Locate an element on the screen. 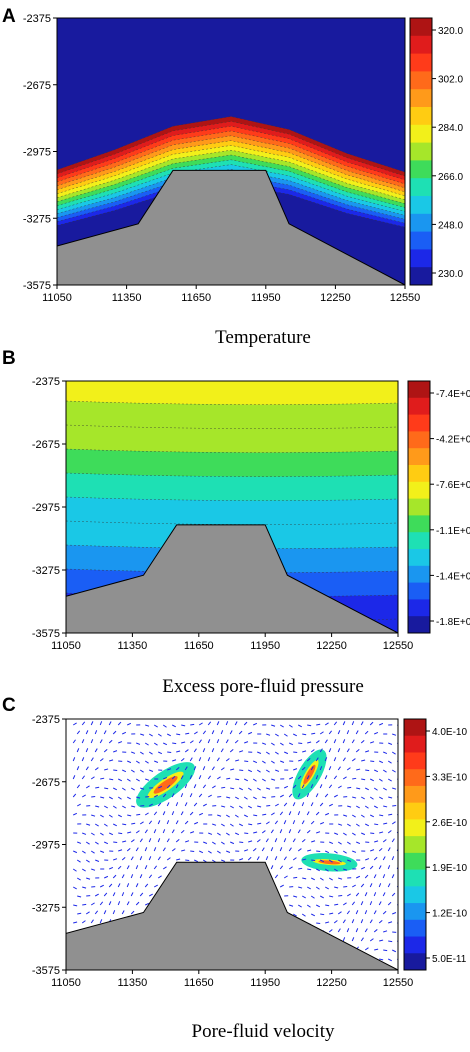 This screenshot has width=470, height=1052. caption: Temperature is located at coordinates (263, 337).